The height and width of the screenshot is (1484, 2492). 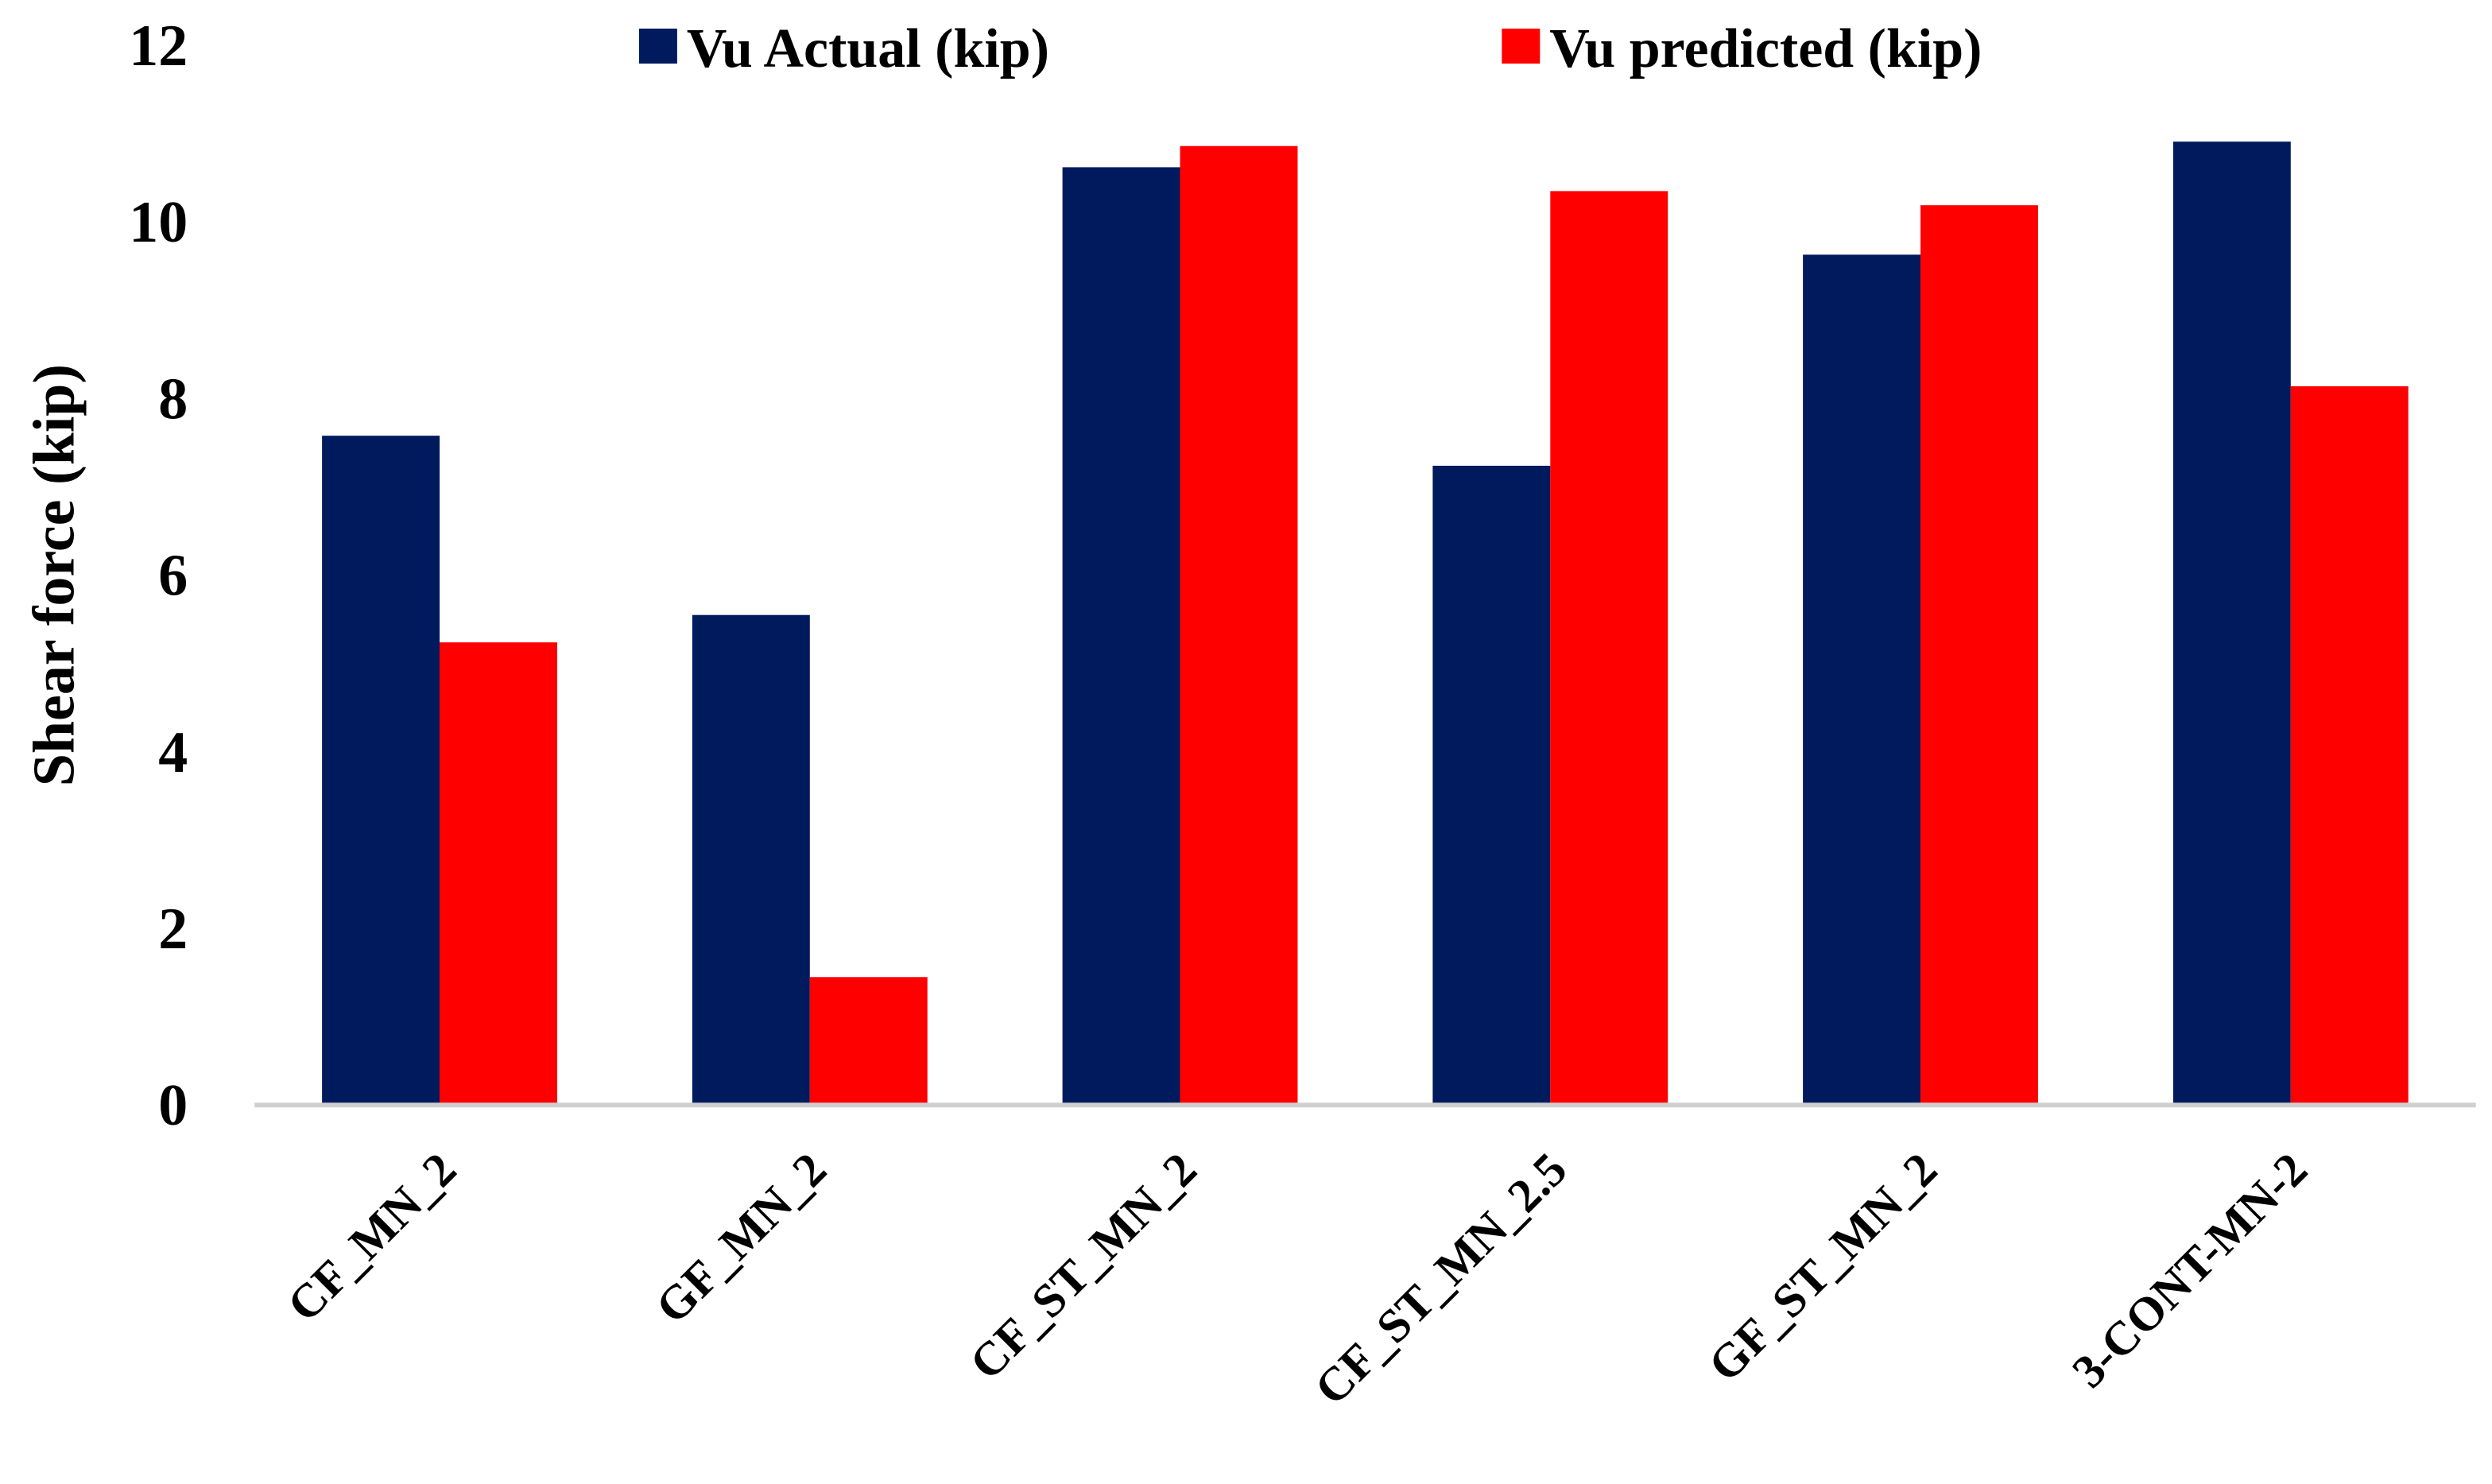 I want to click on legend-swatch-predicted, so click(x=1521, y=46).